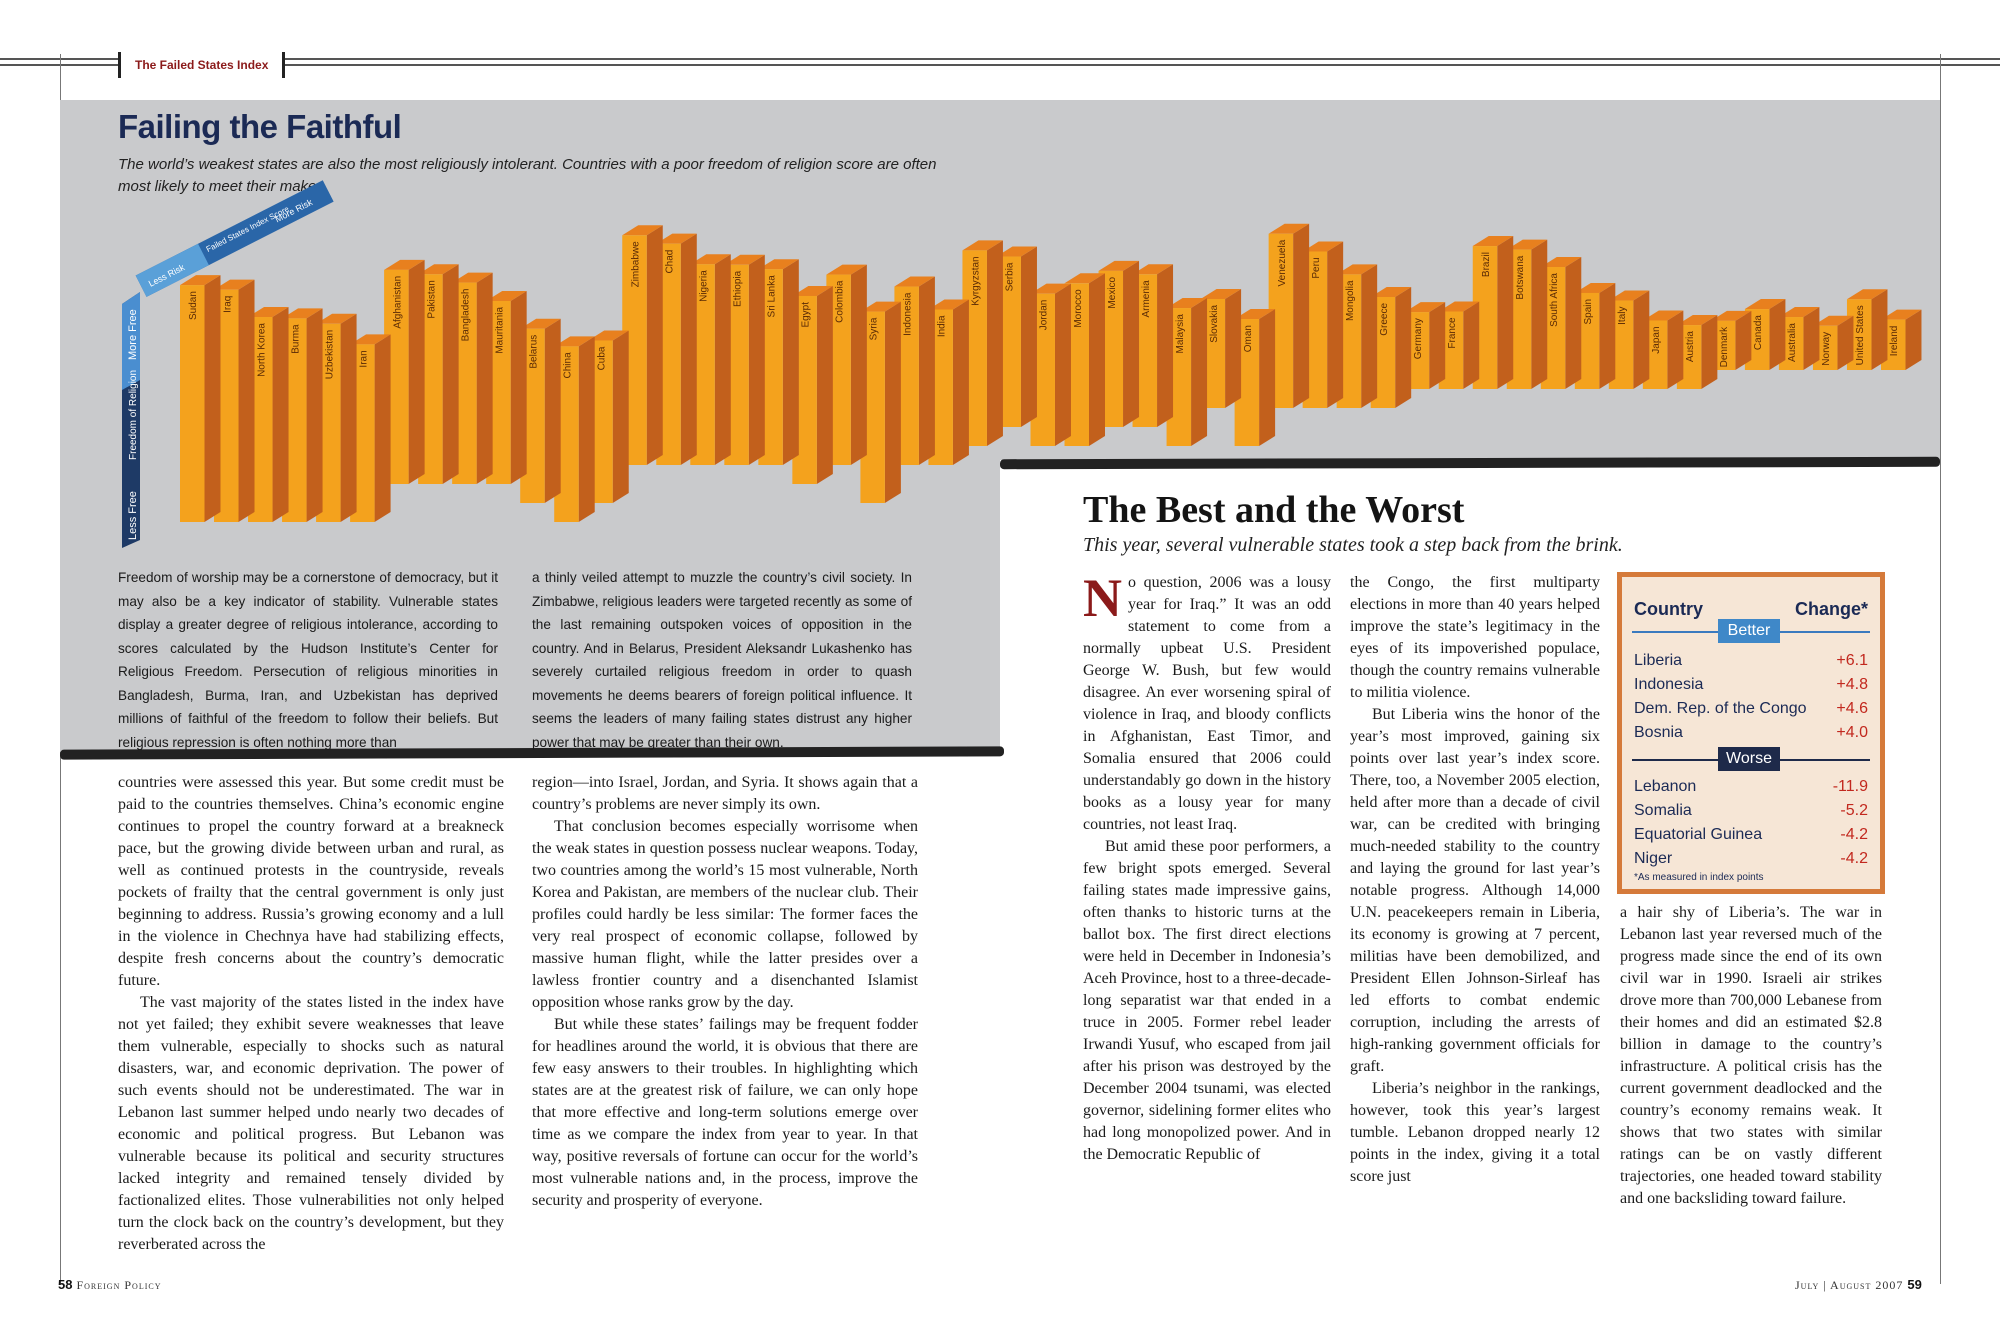 This screenshot has width=2000, height=1323. What do you see at coordinates (1000, 65) in the screenshot?
I see `header-rule` at bounding box center [1000, 65].